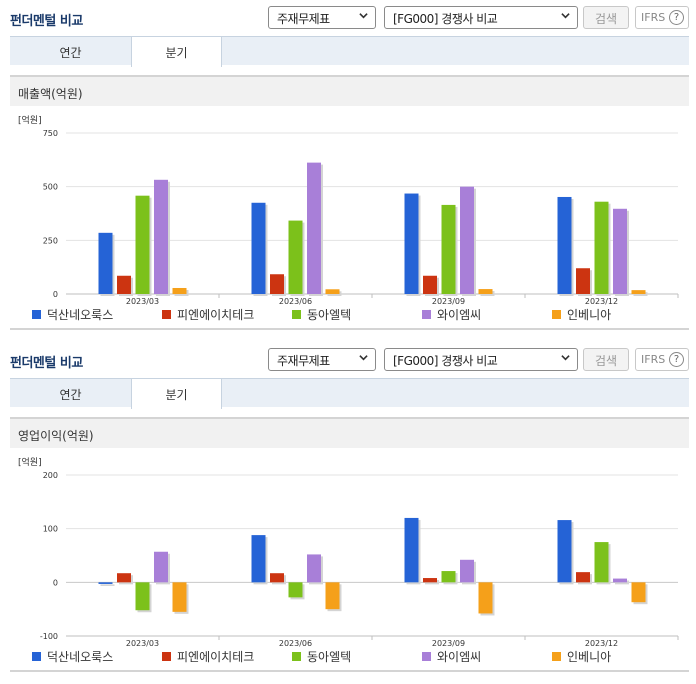 Image resolution: width=696 pixels, height=684 pixels. Describe the element at coordinates (50, 187) in the screenshot. I see `y-tick-label: 500` at that location.